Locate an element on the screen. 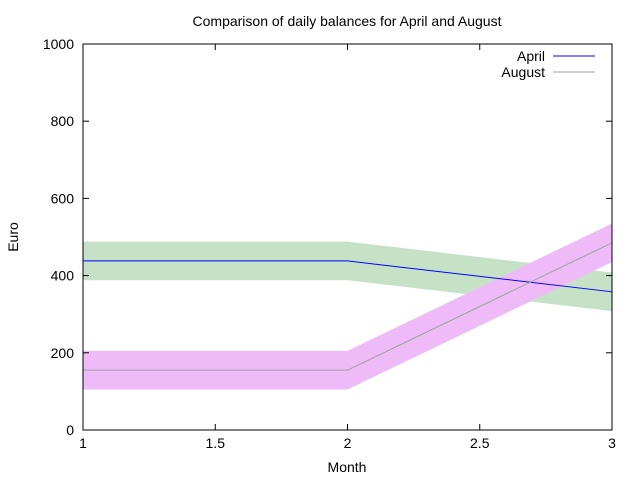  x-tick-label: 3 is located at coordinates (612, 443).